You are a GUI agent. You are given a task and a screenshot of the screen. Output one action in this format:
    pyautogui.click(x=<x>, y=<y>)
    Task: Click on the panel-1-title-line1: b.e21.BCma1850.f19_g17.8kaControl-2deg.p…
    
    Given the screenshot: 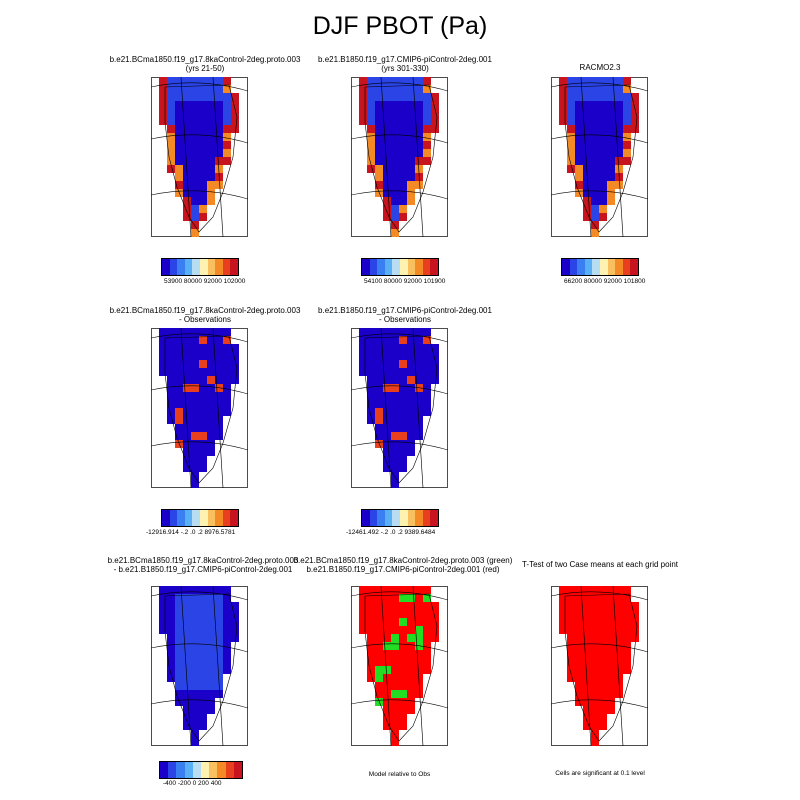 What is the action you would take?
    pyautogui.click(x=205, y=59)
    